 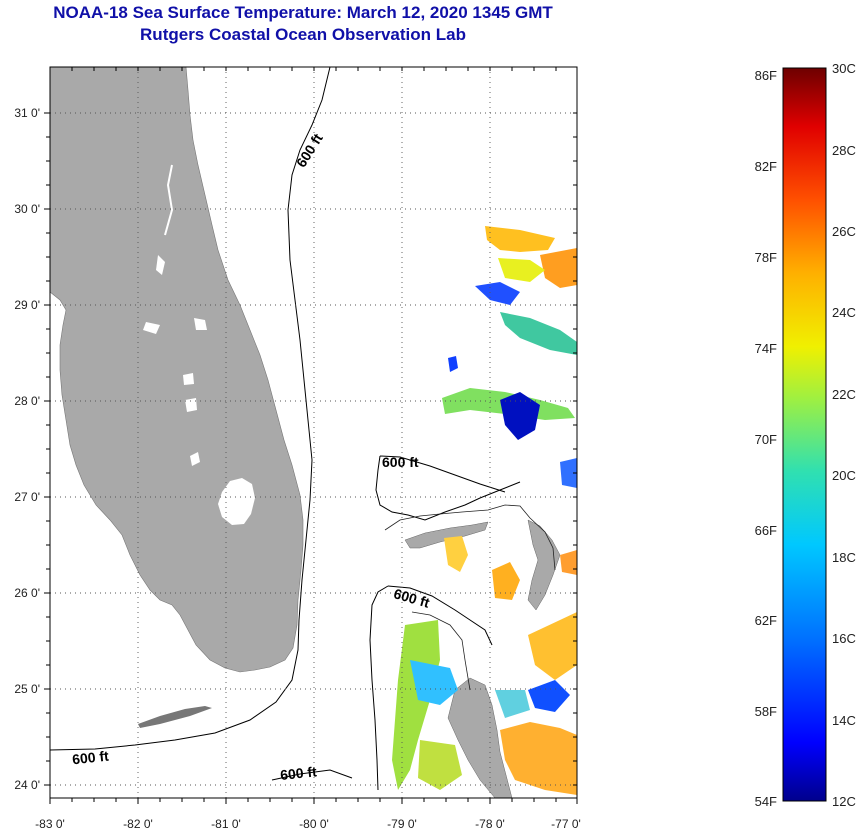 What do you see at coordinates (314, 824) in the screenshot?
I see `lon-label-80: -80 0'` at bounding box center [314, 824].